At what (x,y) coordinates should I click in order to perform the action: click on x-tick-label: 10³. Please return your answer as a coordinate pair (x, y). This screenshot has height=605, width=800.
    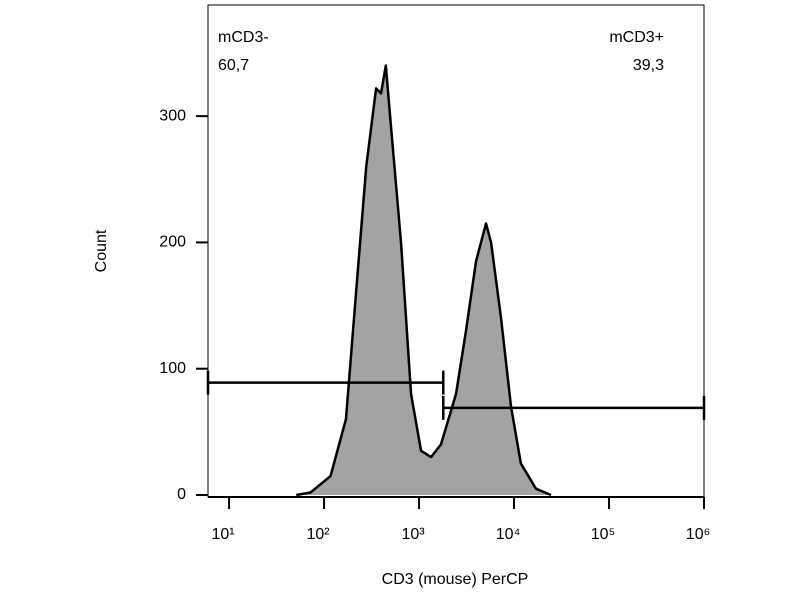
    Looking at the image, I should click on (413, 534).